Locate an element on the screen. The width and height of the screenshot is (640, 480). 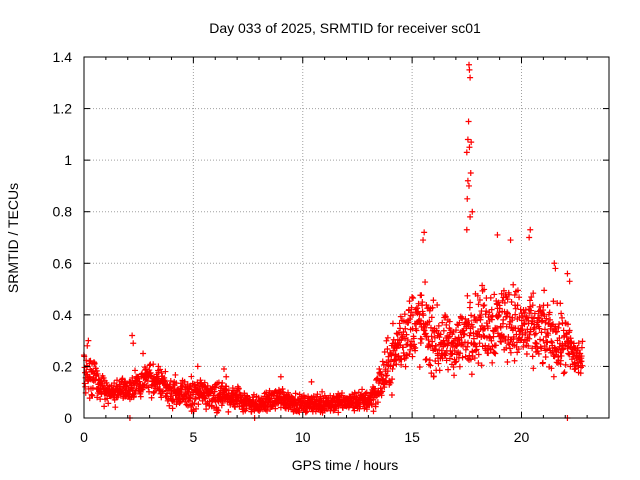
x-axis-label: GPS time / hours is located at coordinates (345, 465).